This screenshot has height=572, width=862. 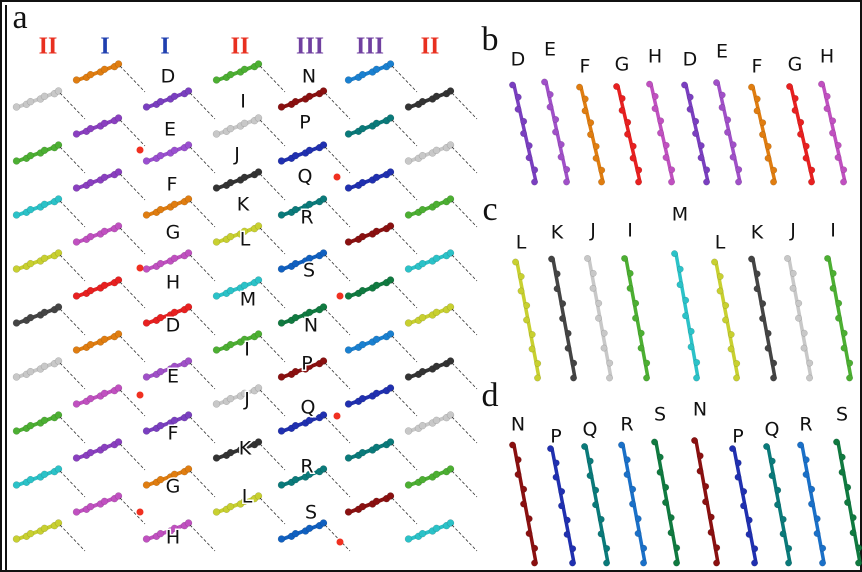 What do you see at coordinates (690, 60) in the screenshot?
I see `molecule-label: D` at bounding box center [690, 60].